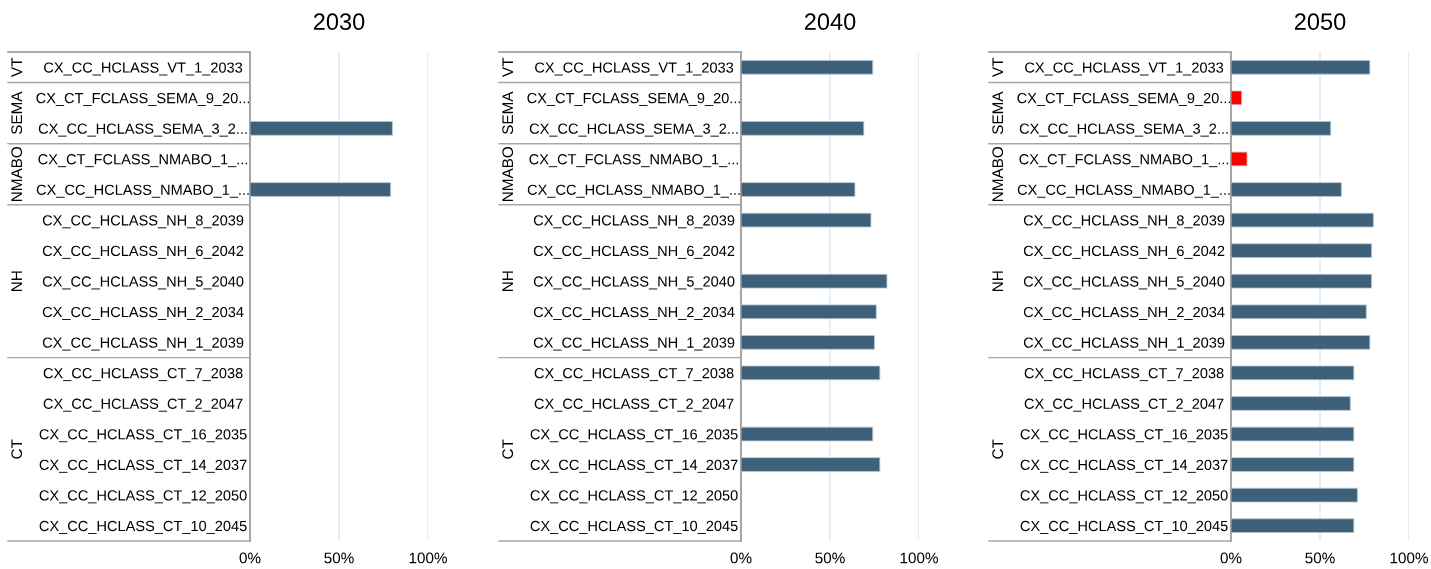 The height and width of the screenshot is (569, 1431). Describe the element at coordinates (339, 22) in the screenshot. I see `chart-title: 2030` at that location.